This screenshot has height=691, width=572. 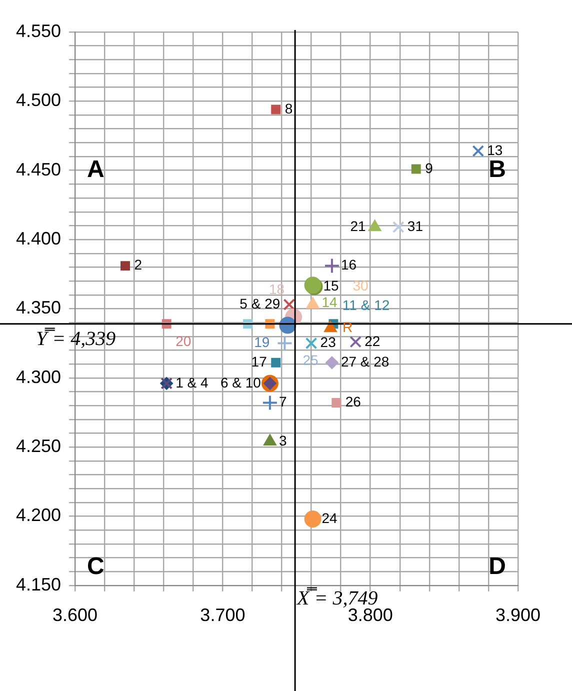 I want to click on text: 30, so click(x=360, y=285).